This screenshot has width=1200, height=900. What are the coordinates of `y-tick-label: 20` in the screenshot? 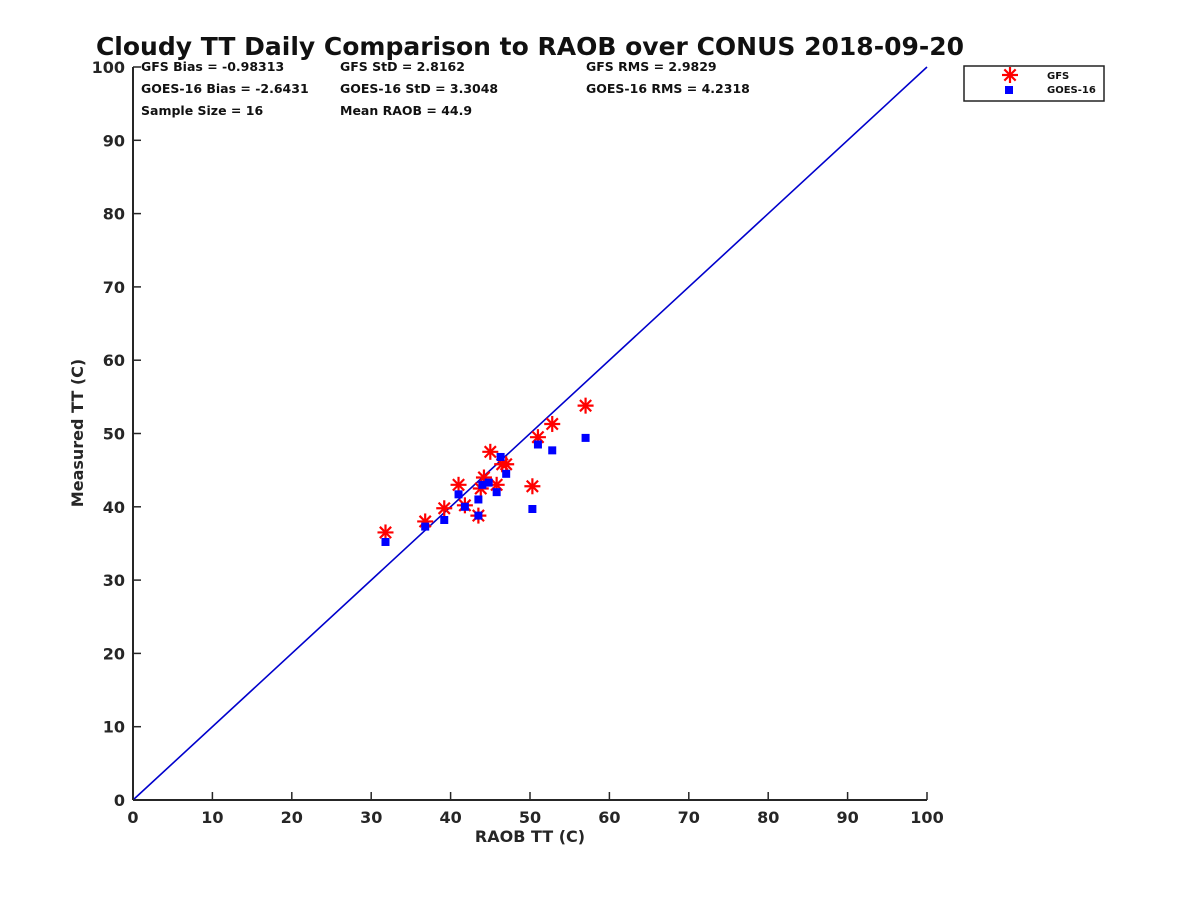 It's located at (114, 653).